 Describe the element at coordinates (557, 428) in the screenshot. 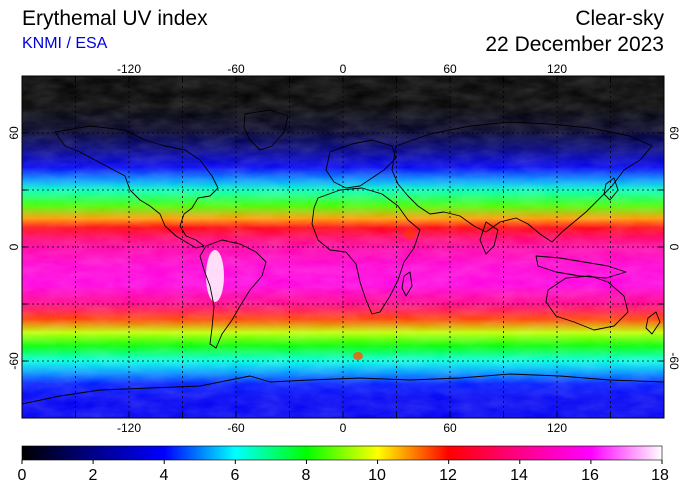

I see `bottom-lon-tick-label: 120` at that location.